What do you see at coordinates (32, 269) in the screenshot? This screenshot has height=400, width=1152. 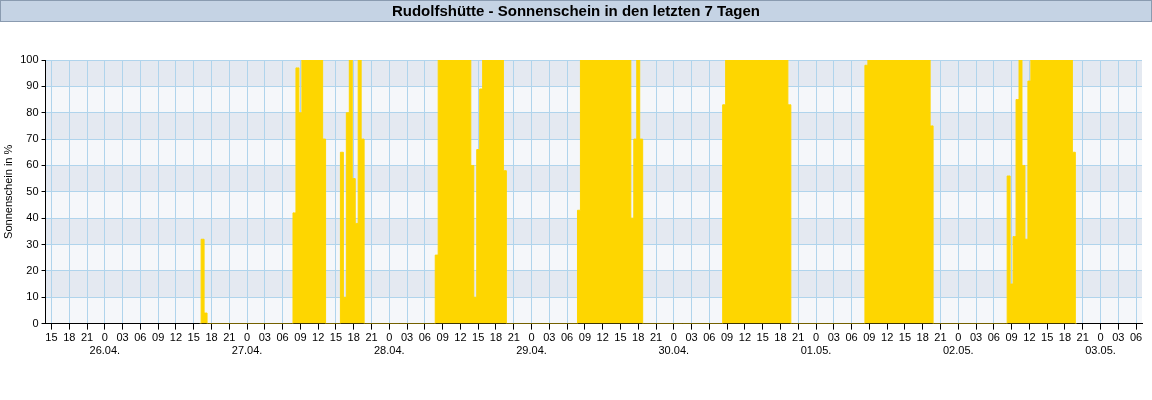 I see `y-tick-label: 20` at bounding box center [32, 269].